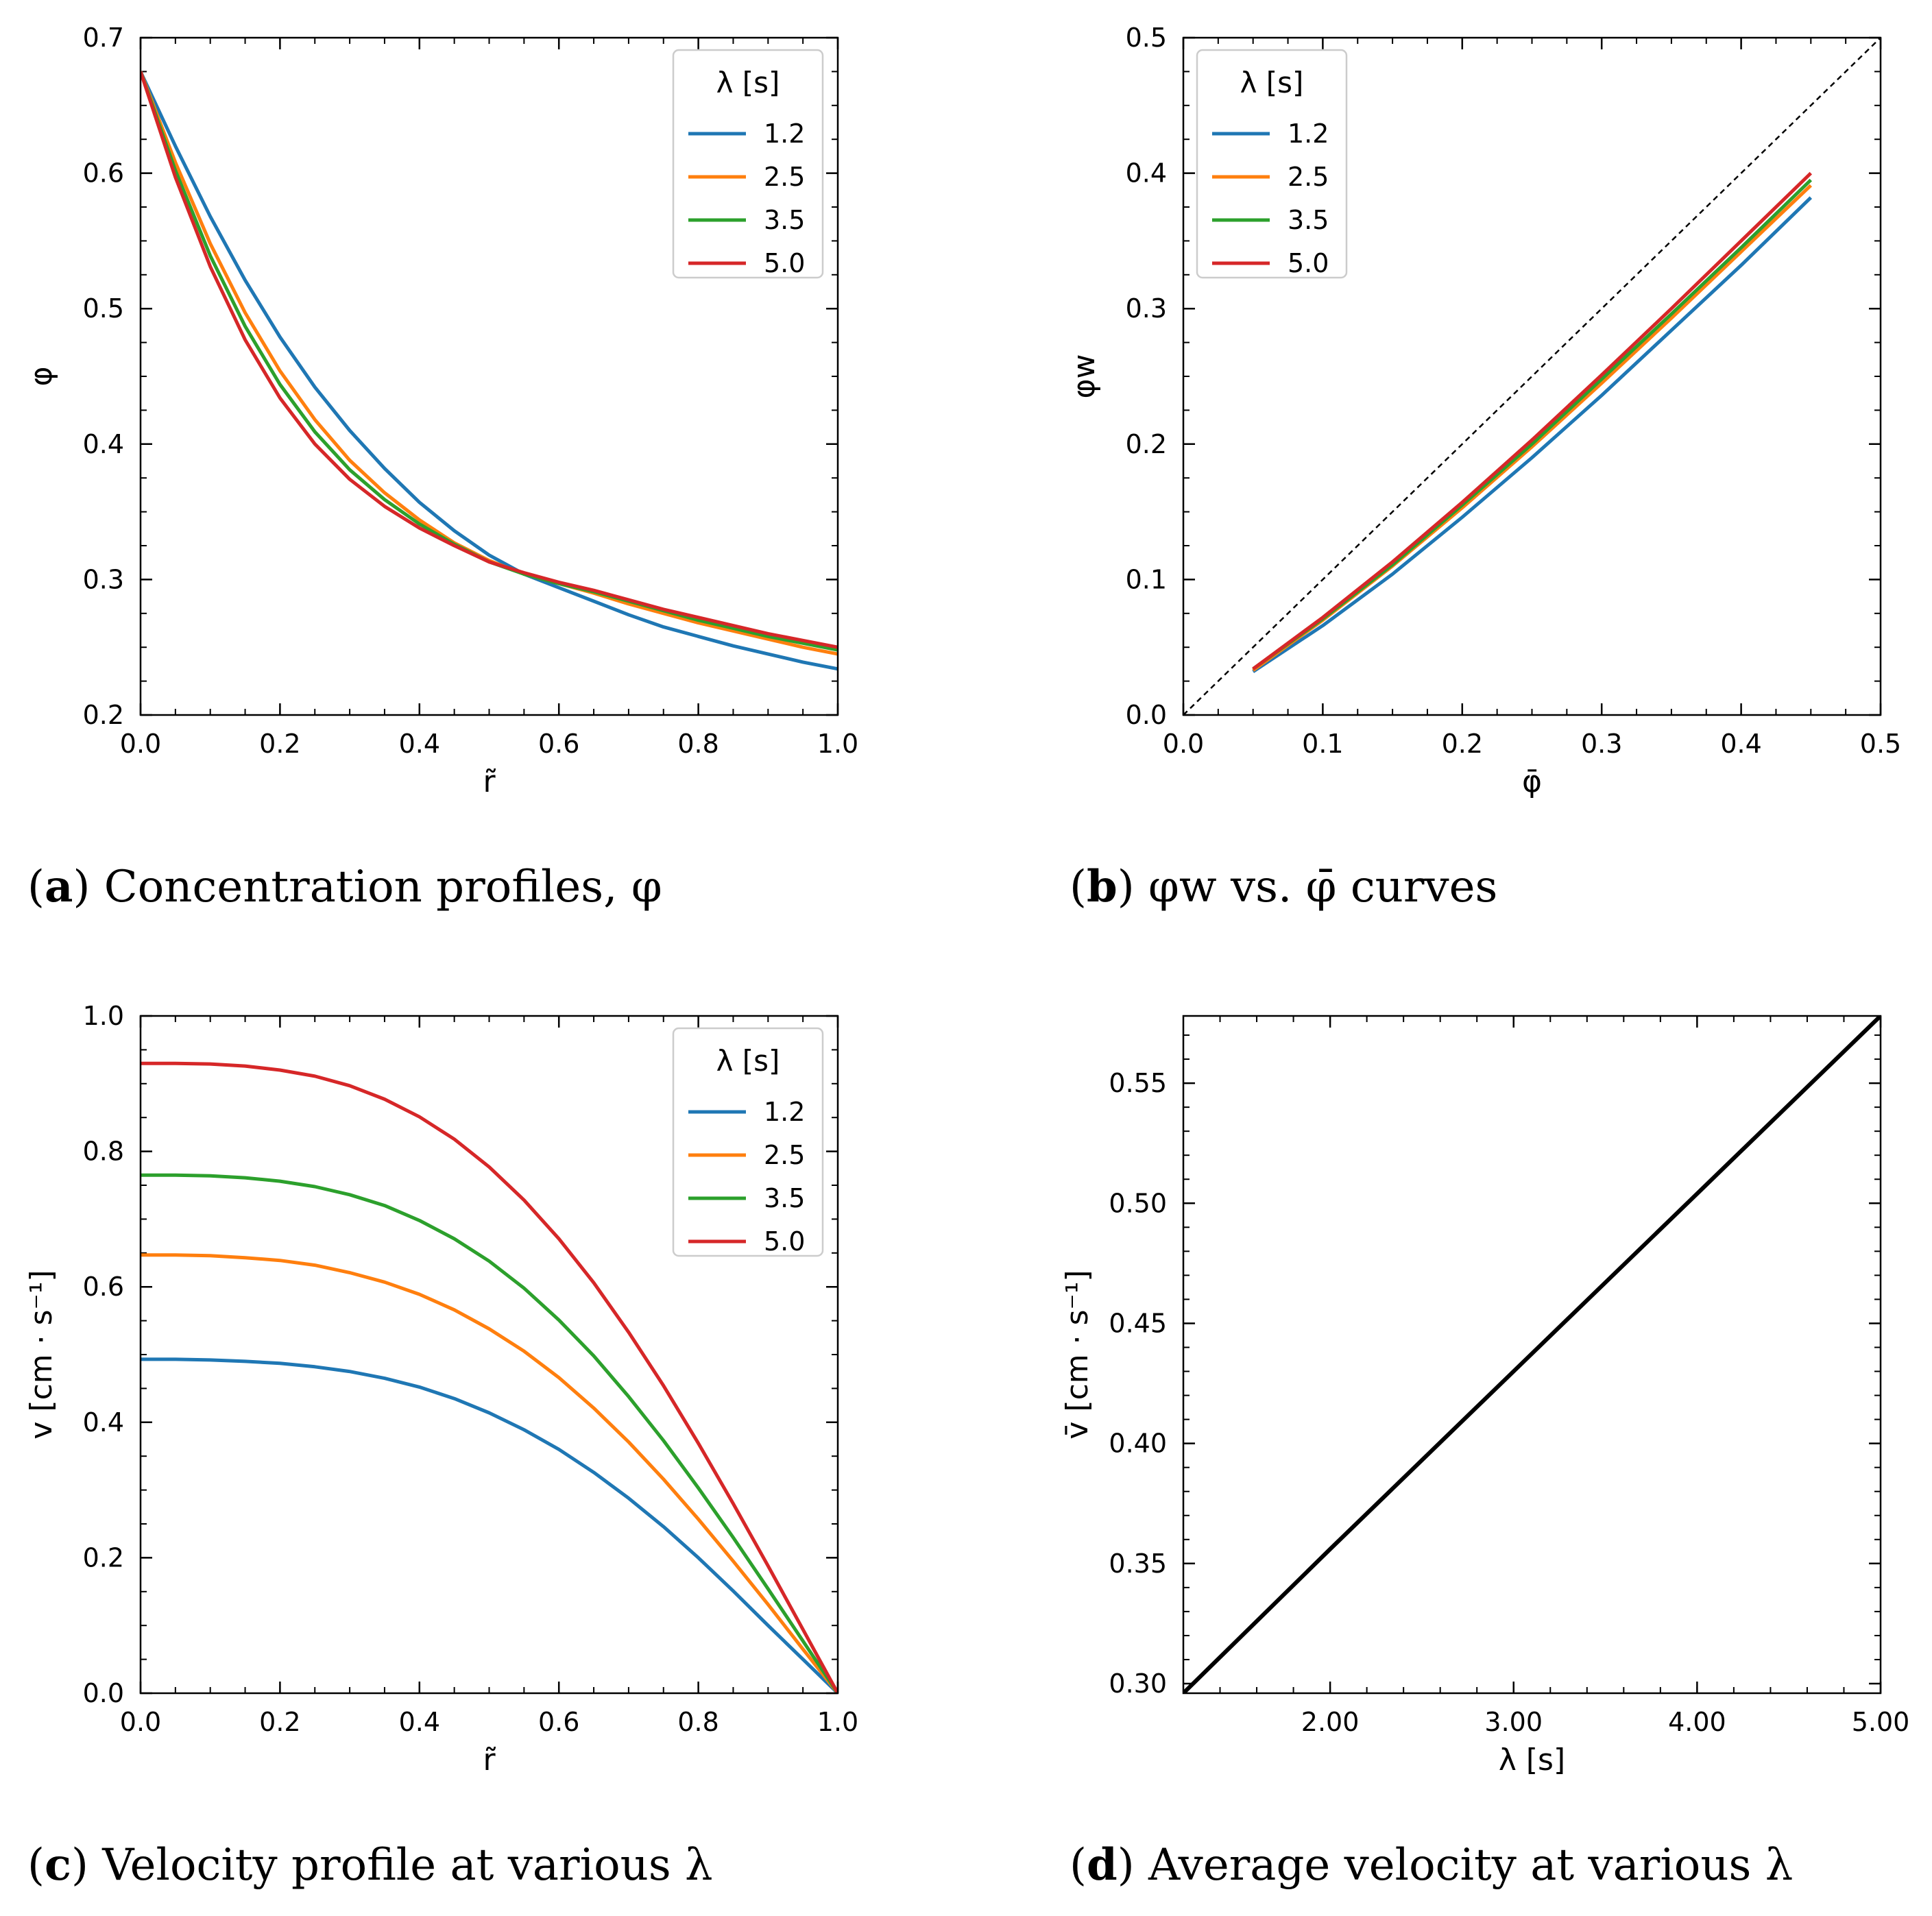 The width and height of the screenshot is (1932, 1916). I want to click on y-tick-label: 0.35, so click(1138, 1564).